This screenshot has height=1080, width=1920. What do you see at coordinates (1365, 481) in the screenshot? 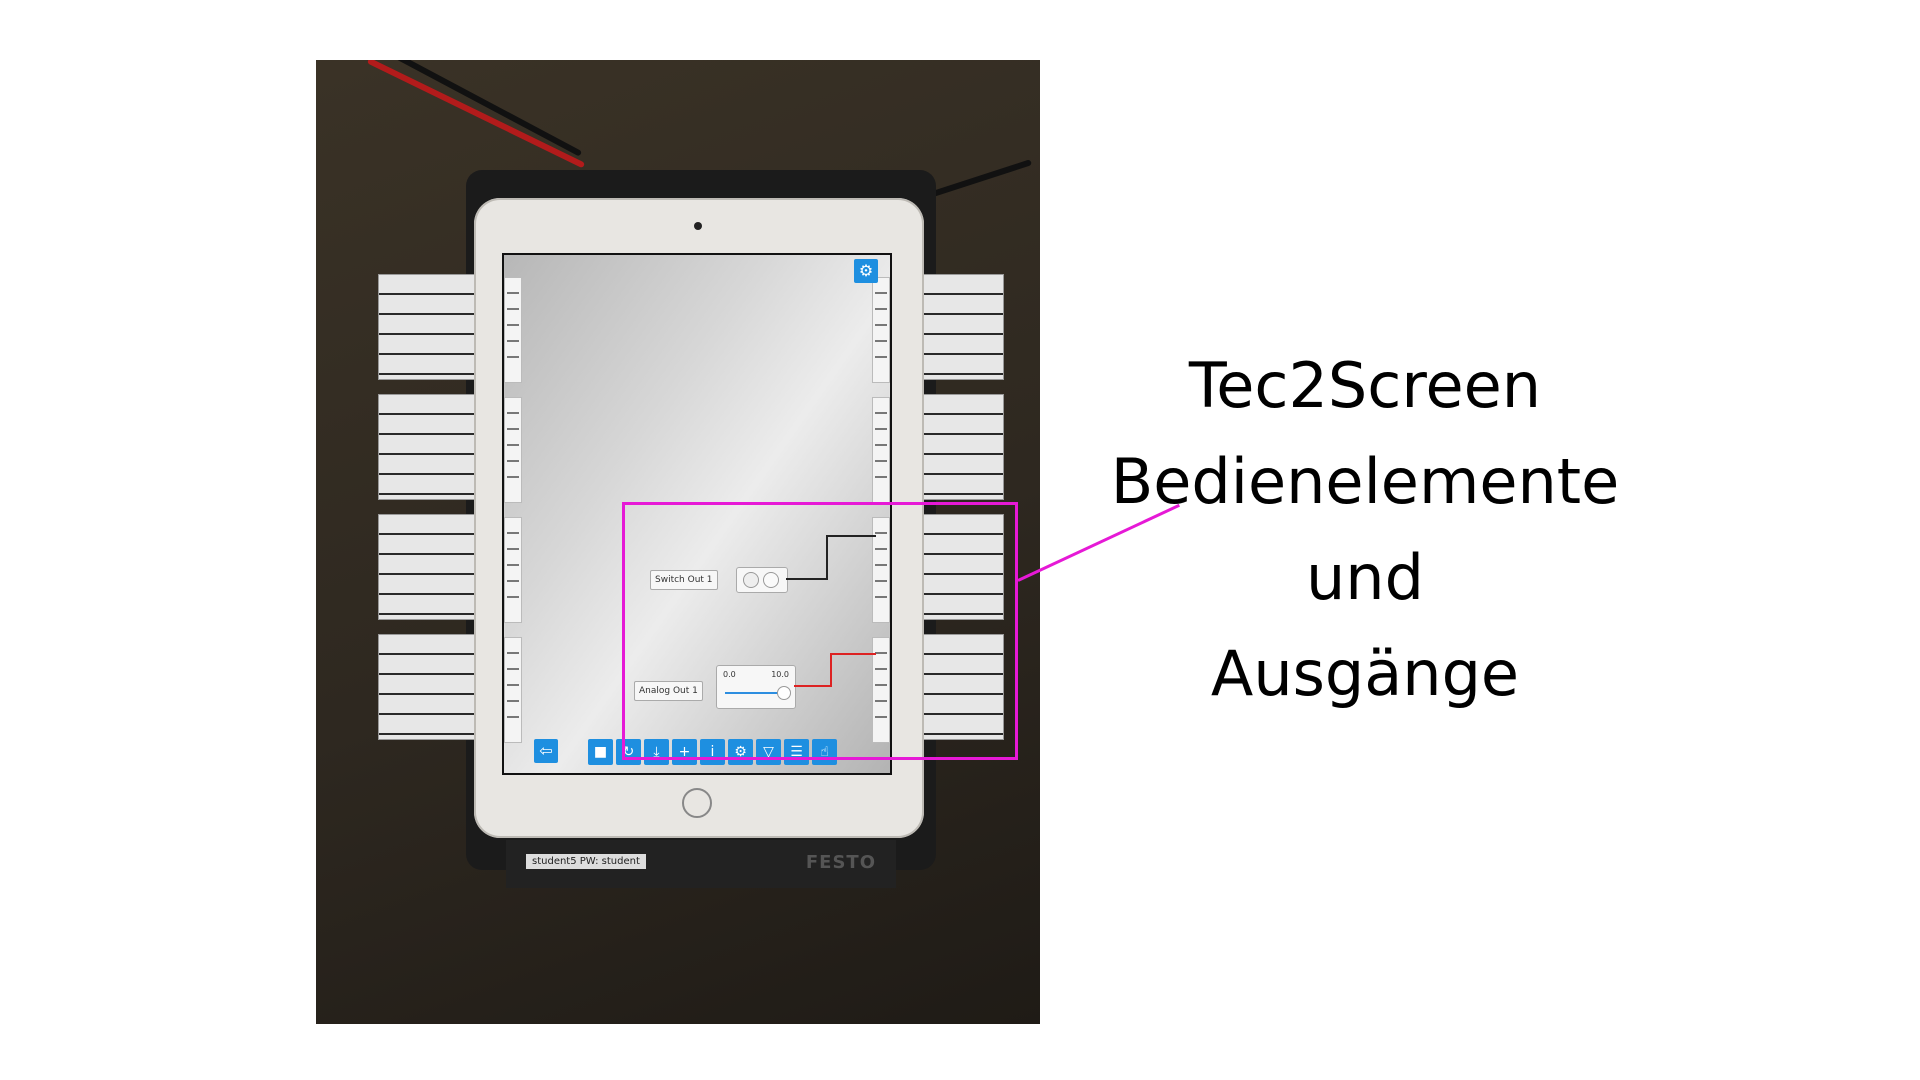
I see `caption-line-2: Bedienelemente` at bounding box center [1365, 481].